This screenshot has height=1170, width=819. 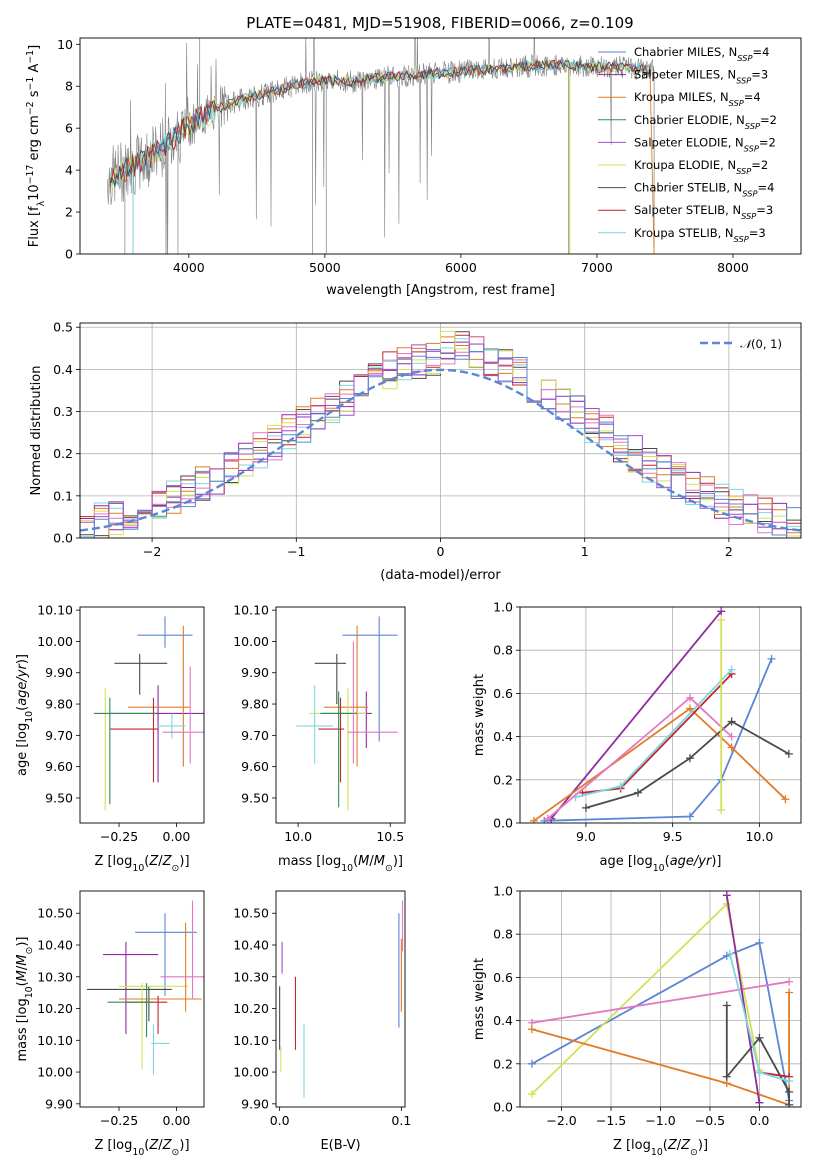 I want to click on x-tick-label: −2, so click(x=152, y=551).